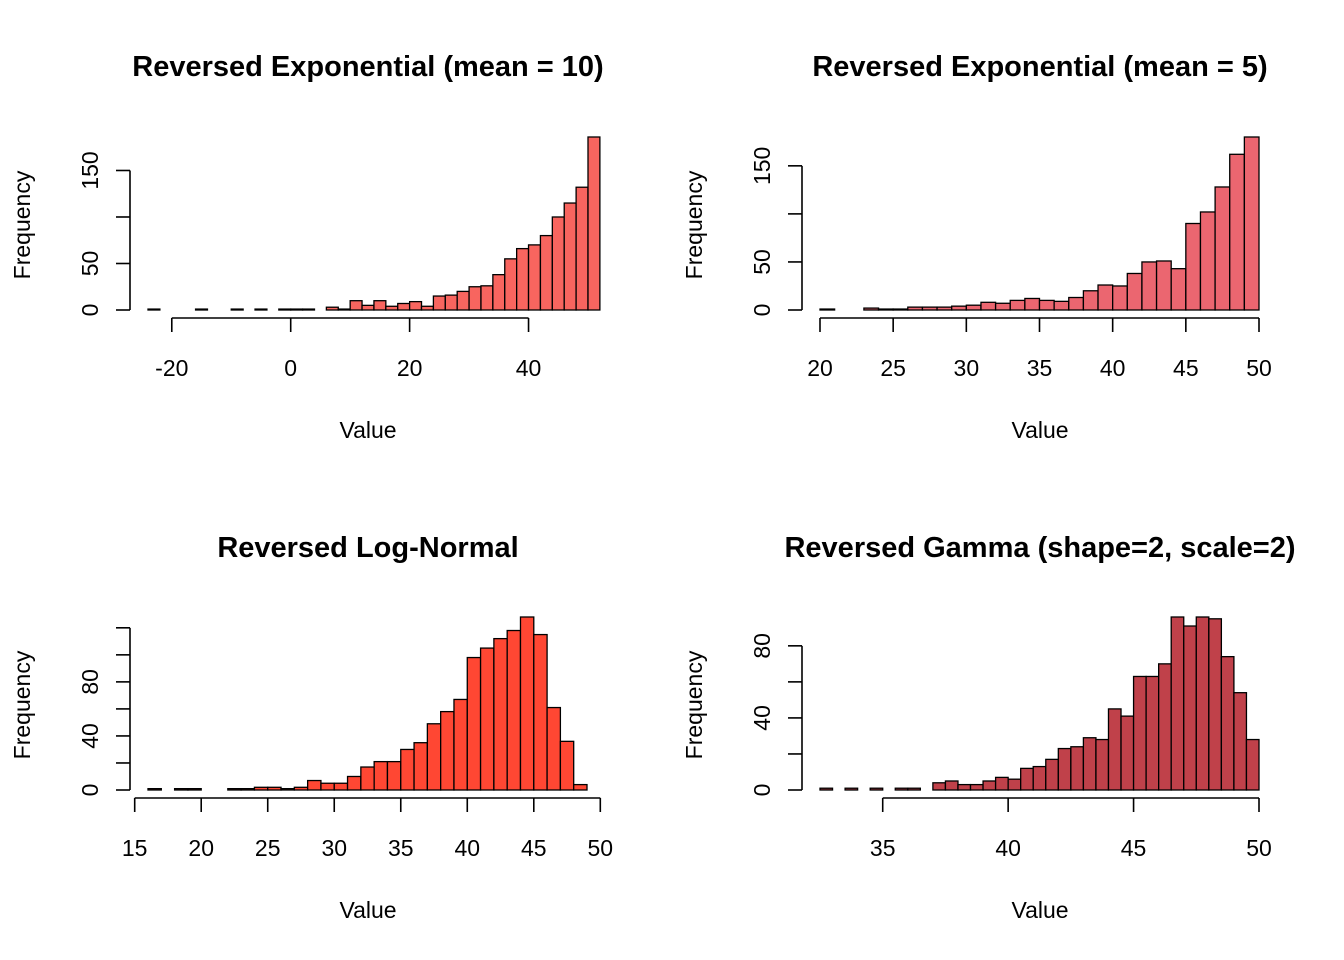  I want to click on chart-title: Reversed Exponential (mean = 10), so click(367, 67).